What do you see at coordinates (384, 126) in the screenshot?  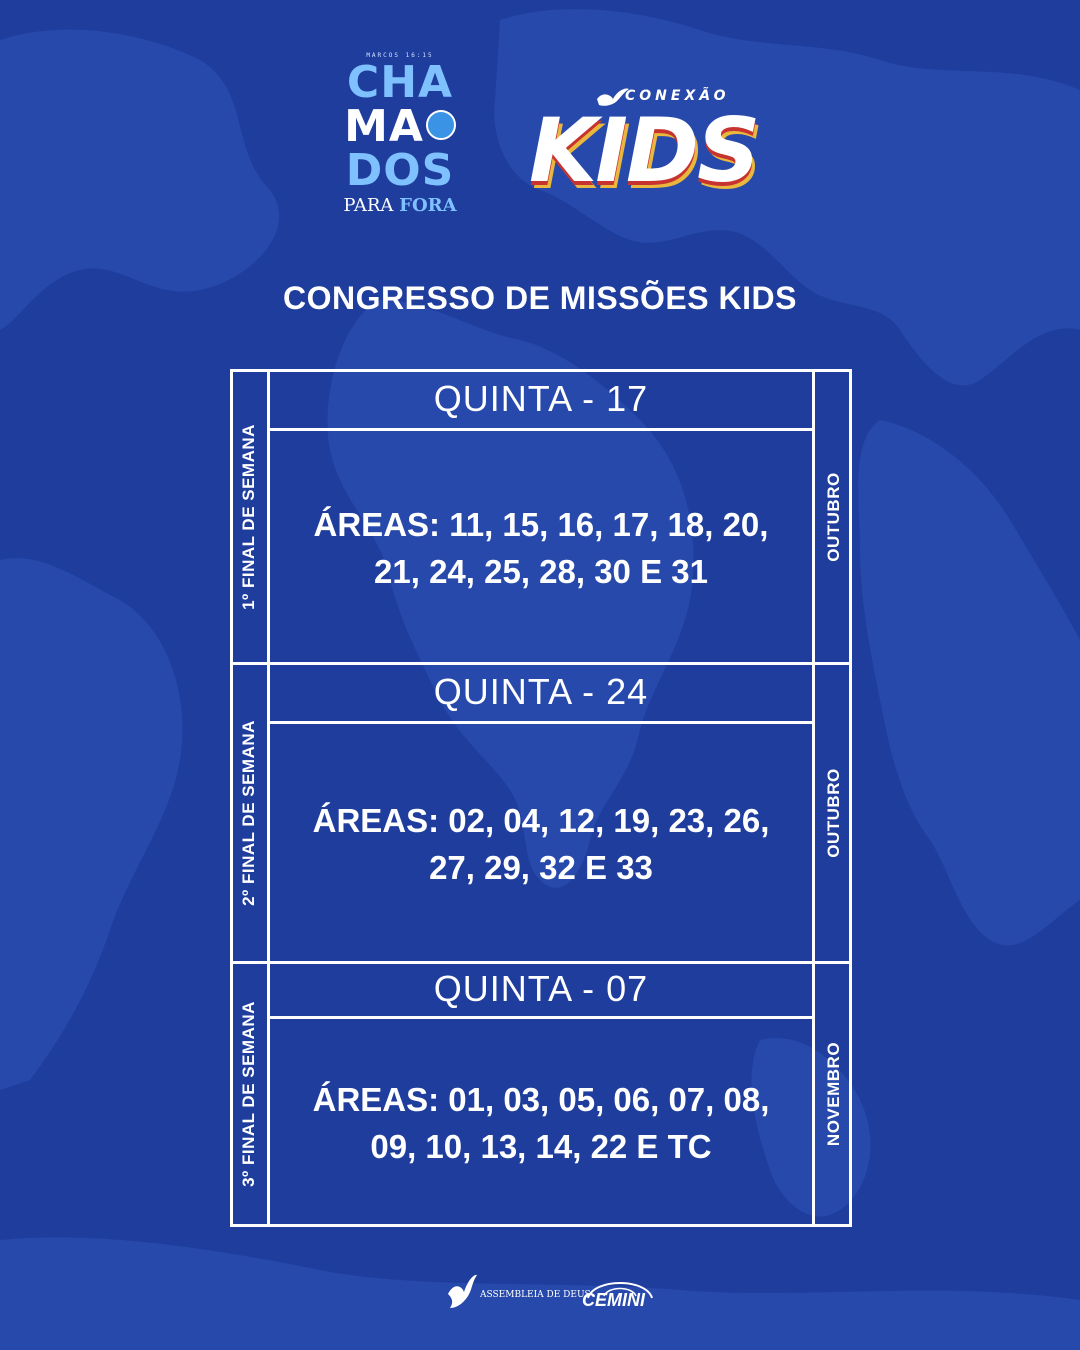 I see `logo-word-ma: MA` at bounding box center [384, 126].